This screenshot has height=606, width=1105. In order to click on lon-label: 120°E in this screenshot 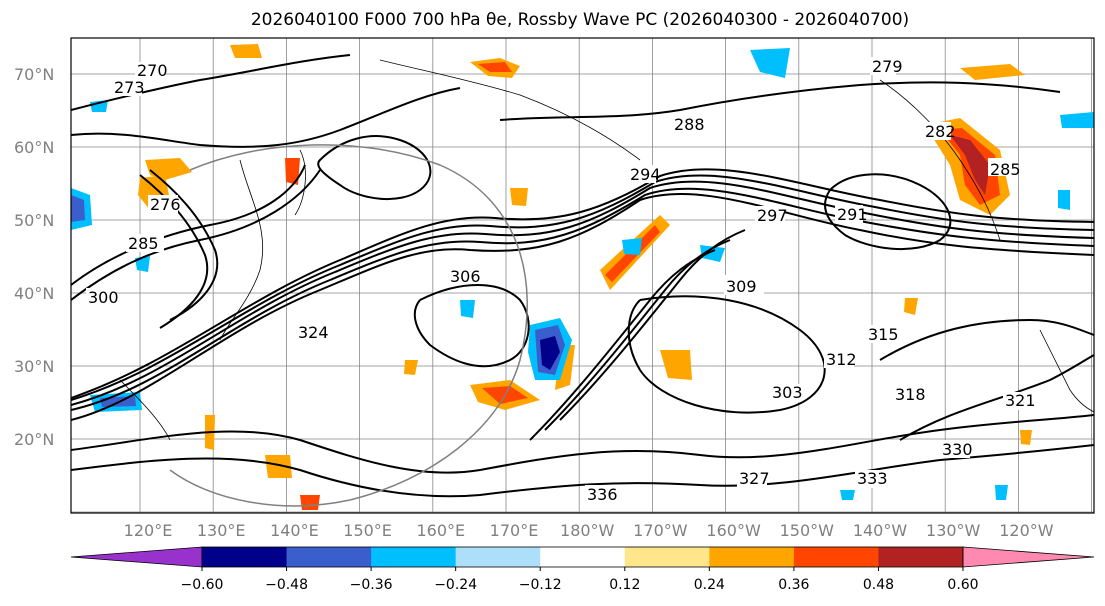, I will do `click(148, 530)`.